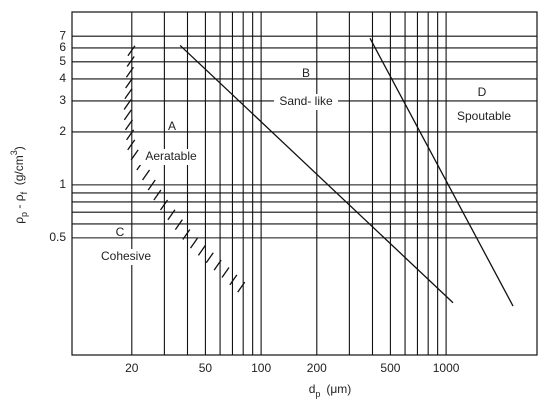 The width and height of the screenshot is (550, 412). I want to click on y-label-part: (g/cm, so click(19, 173).